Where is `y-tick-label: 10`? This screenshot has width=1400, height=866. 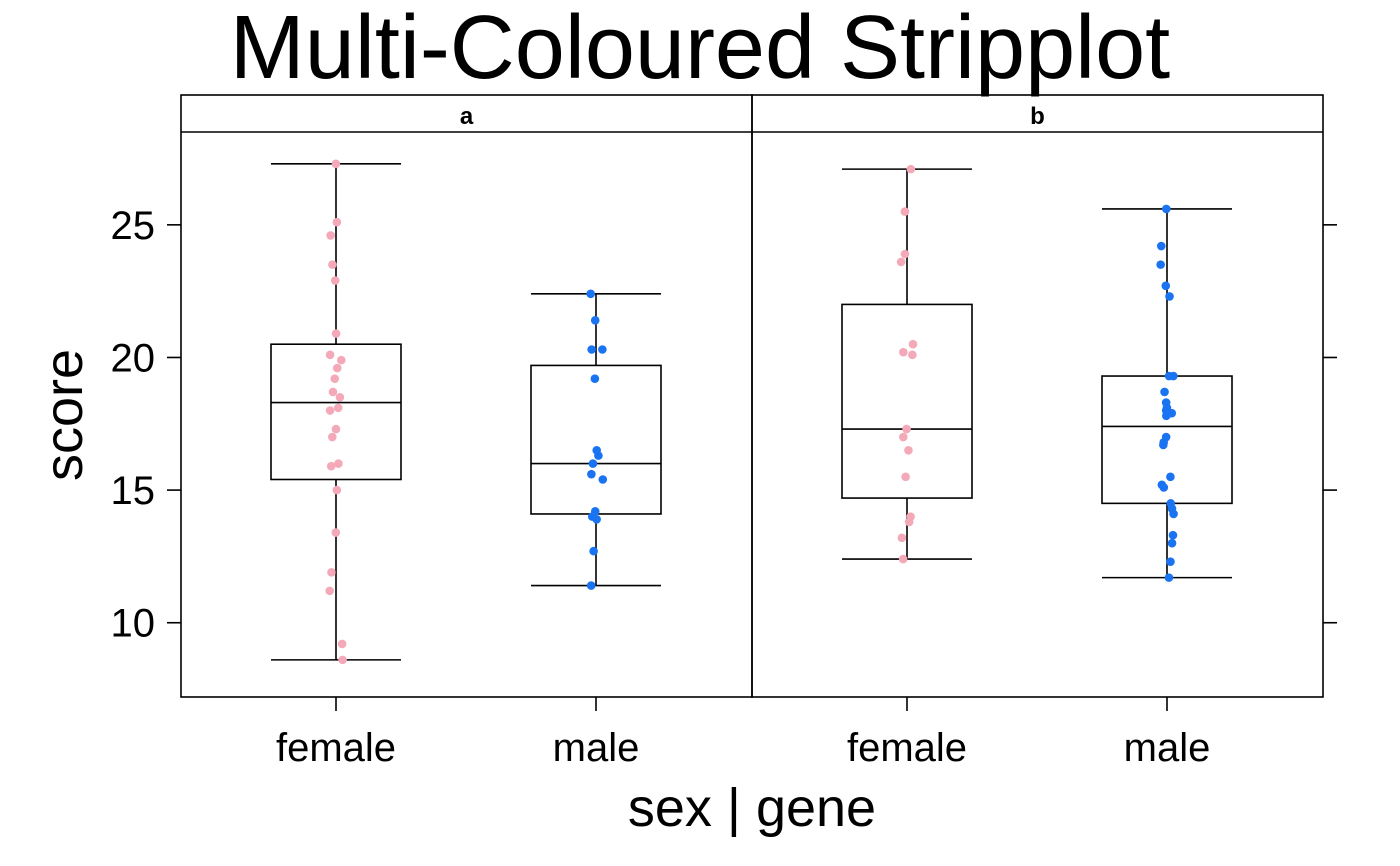
y-tick-label: 10 is located at coordinates (133, 624).